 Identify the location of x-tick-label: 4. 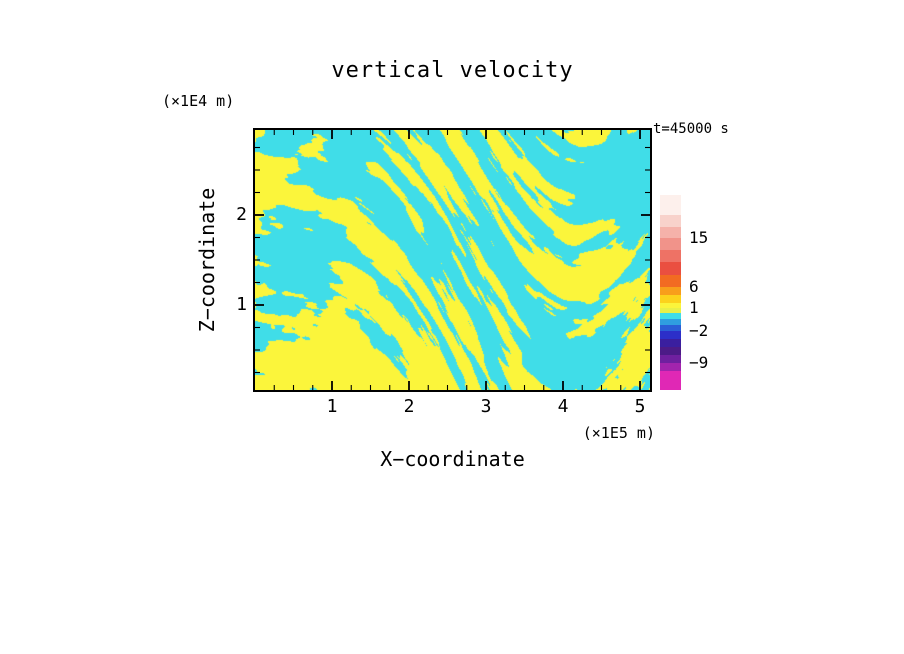
(563, 406).